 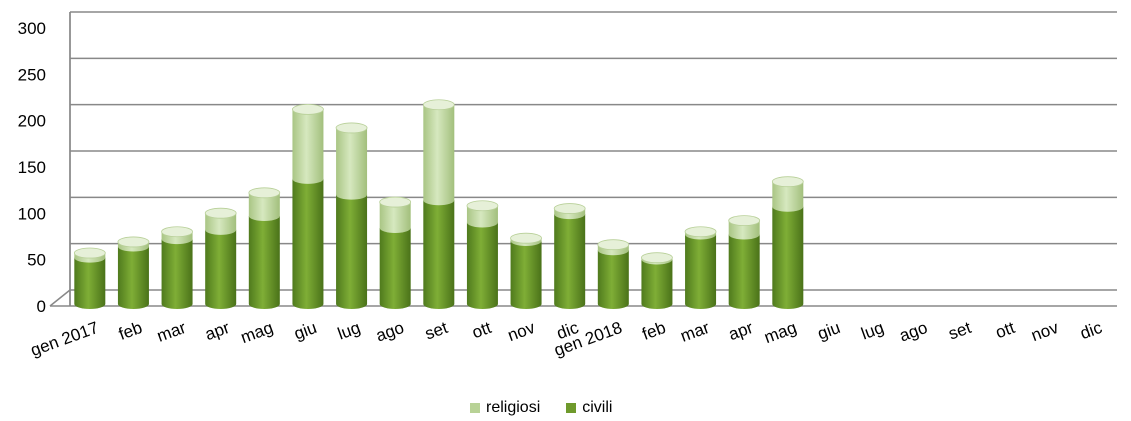 I want to click on legend-item-religiosi: religiosi, so click(x=505, y=408).